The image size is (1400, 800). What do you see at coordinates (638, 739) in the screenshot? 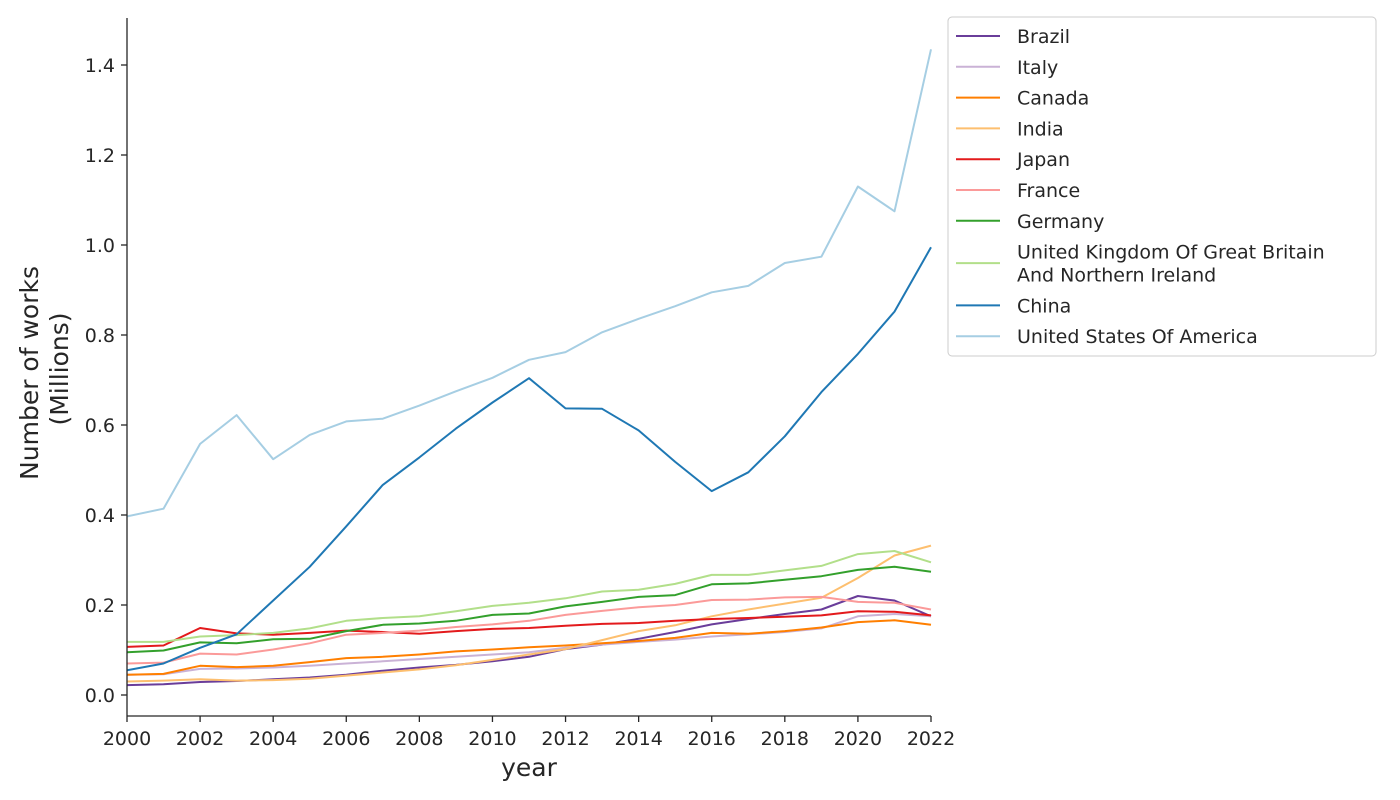
I see `x-tick-label: 2014` at bounding box center [638, 739].